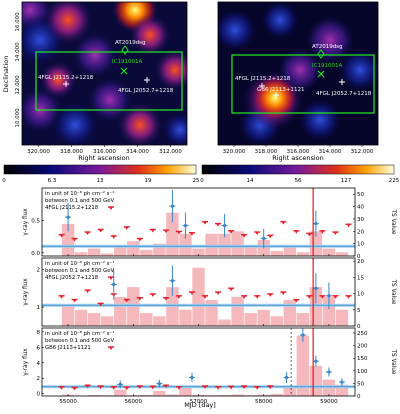 The image size is (400, 414). Describe the element at coordinates (111, 208) in the screenshot. I see `legend-upper-limit-arrow` at that location.